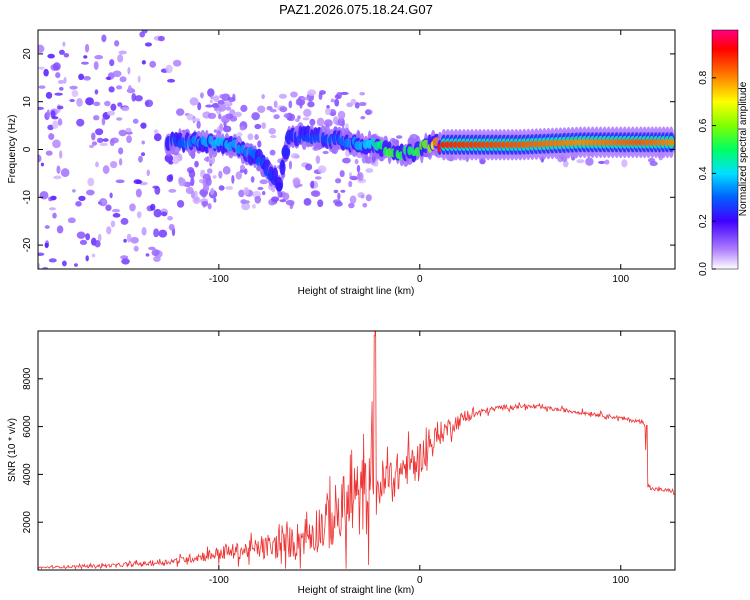 The image size is (750, 600). Describe the element at coordinates (27, 244) in the screenshot. I see `heatmap-ytick-label: -20` at that location.